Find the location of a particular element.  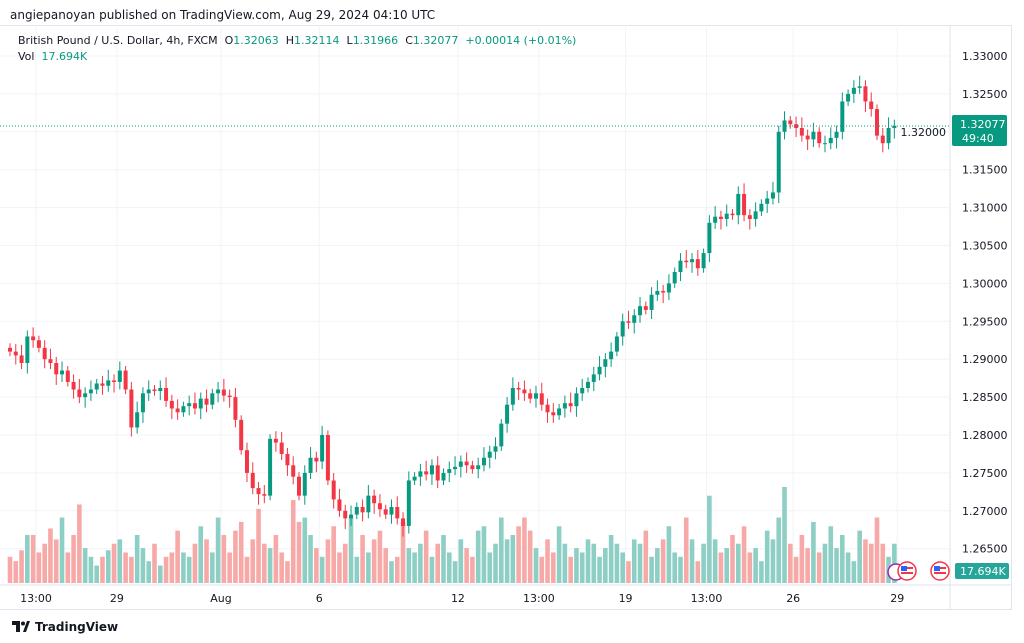

price-tick-label: 1.28500 is located at coordinates (985, 397).